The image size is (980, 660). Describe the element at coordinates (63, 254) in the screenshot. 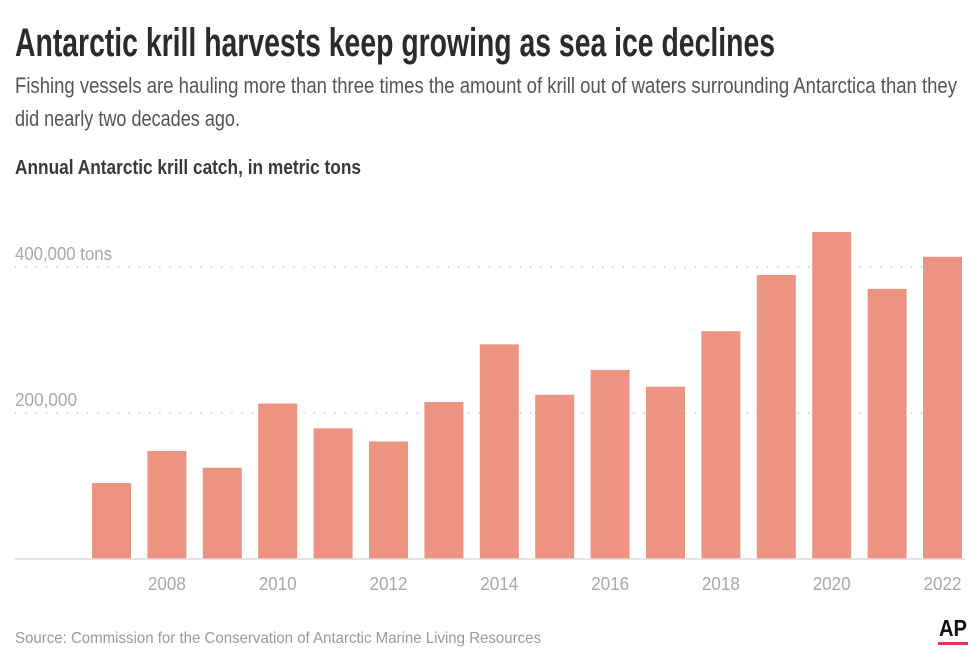

I see `y-tick-label: 400,000 tons` at that location.